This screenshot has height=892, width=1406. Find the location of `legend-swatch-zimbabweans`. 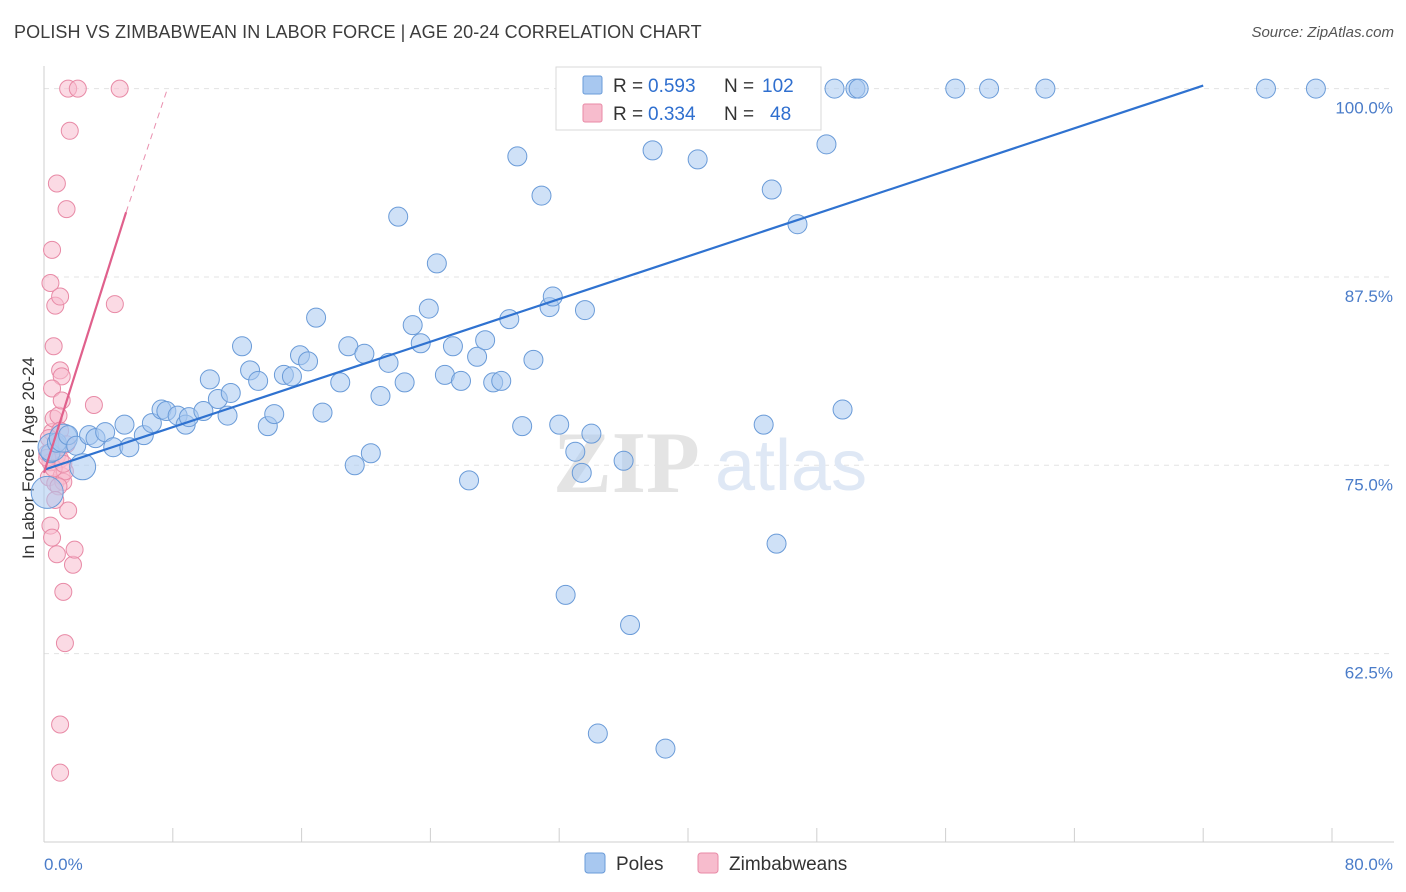

legend-swatch-zimbabweans is located at coordinates (592, 113).